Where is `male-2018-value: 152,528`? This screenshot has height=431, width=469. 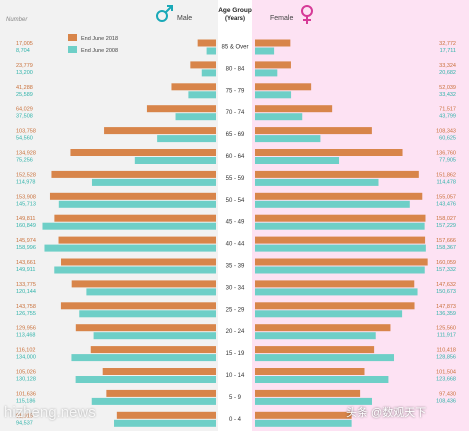 male-2018-value: 152,528 is located at coordinates (26, 175).